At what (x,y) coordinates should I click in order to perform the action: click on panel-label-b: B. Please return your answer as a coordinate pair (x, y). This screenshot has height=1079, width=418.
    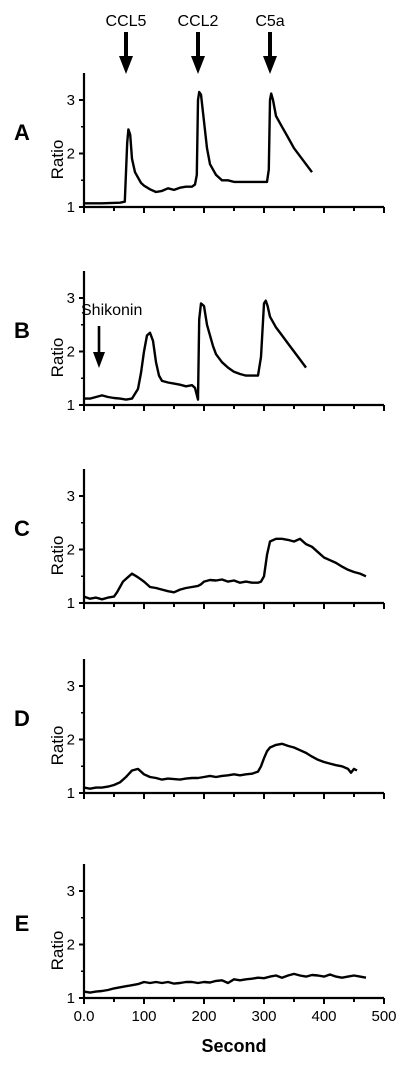
    Looking at the image, I should click on (22, 330).